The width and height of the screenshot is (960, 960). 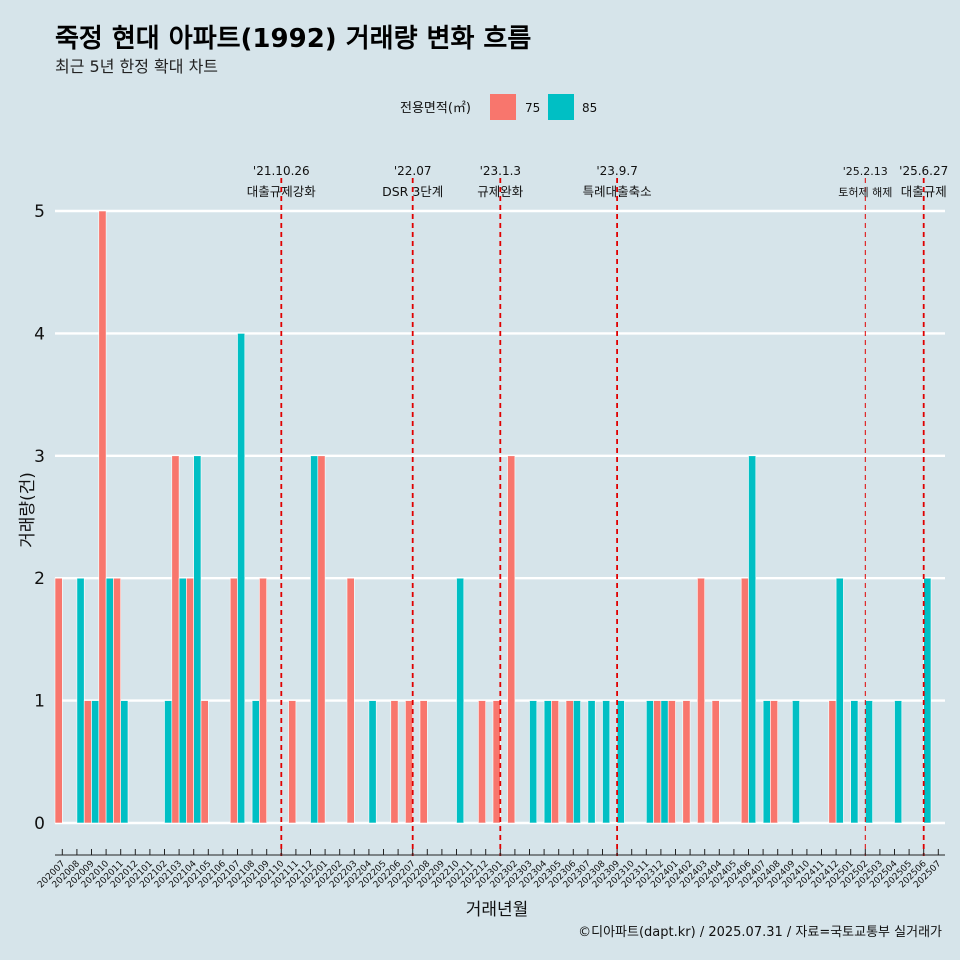 What do you see at coordinates (589, 108) in the screenshot?
I see `legend-label-85: 85` at bounding box center [589, 108].